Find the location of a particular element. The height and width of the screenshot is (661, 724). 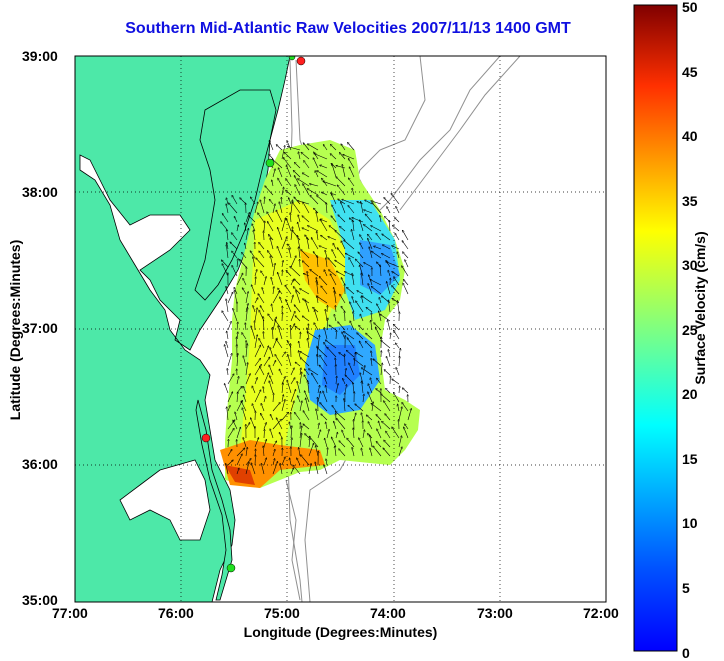

colorbar is located at coordinates (655, 328).